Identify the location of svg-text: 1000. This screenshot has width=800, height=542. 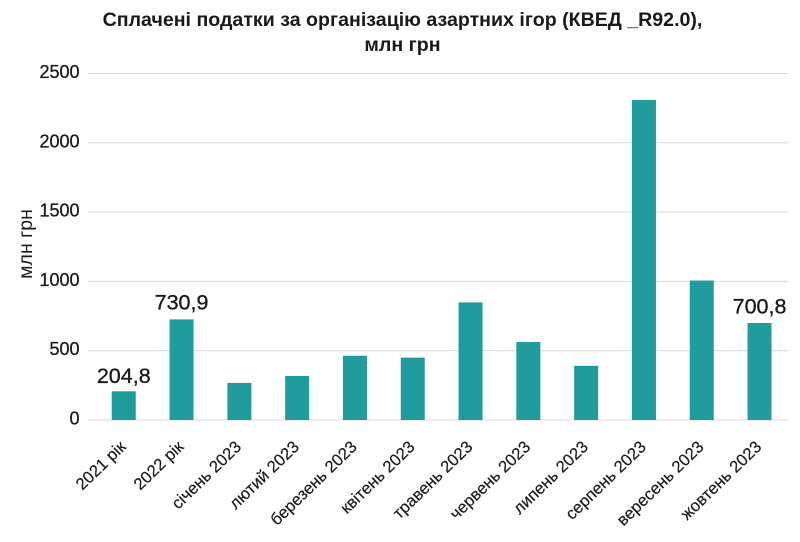
(59, 280).